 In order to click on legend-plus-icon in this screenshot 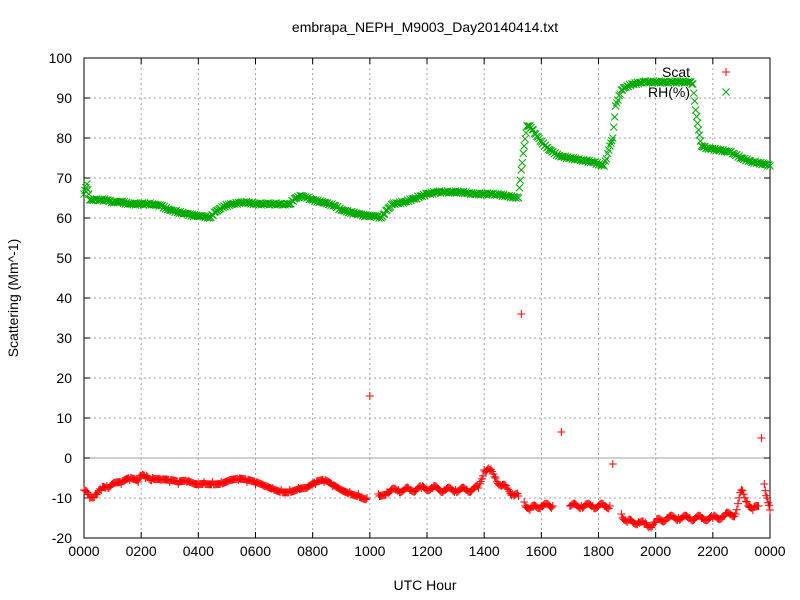, I will do `click(726, 72)`.